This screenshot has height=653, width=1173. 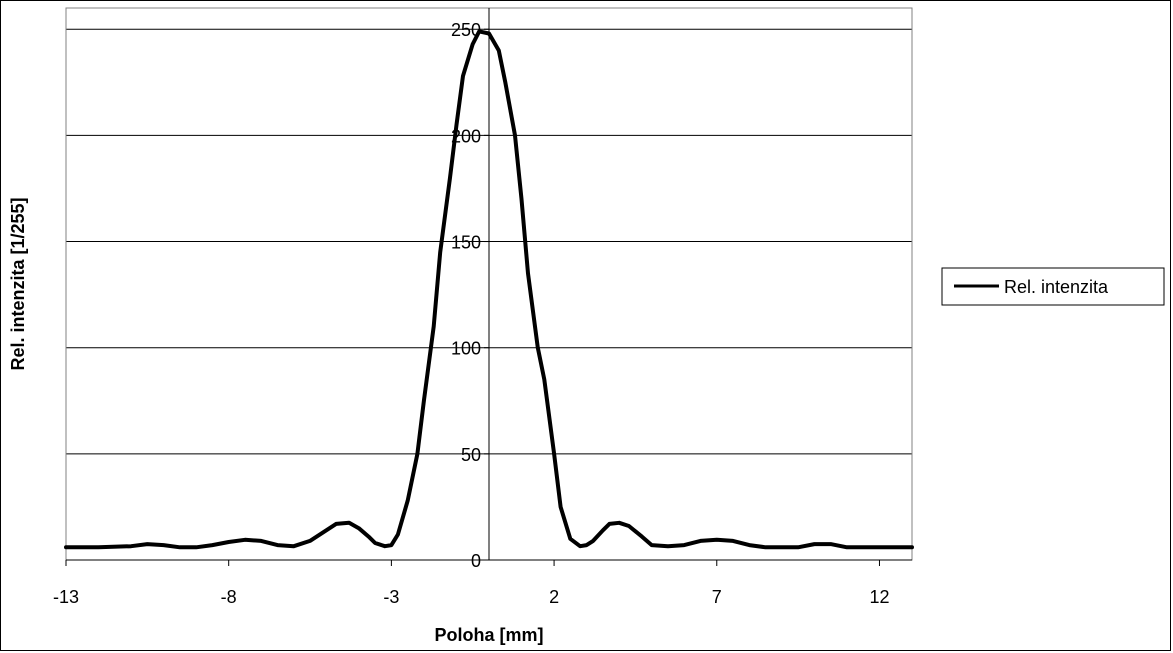 What do you see at coordinates (466, 243) in the screenshot?
I see `y-tick-label: 150` at bounding box center [466, 243].